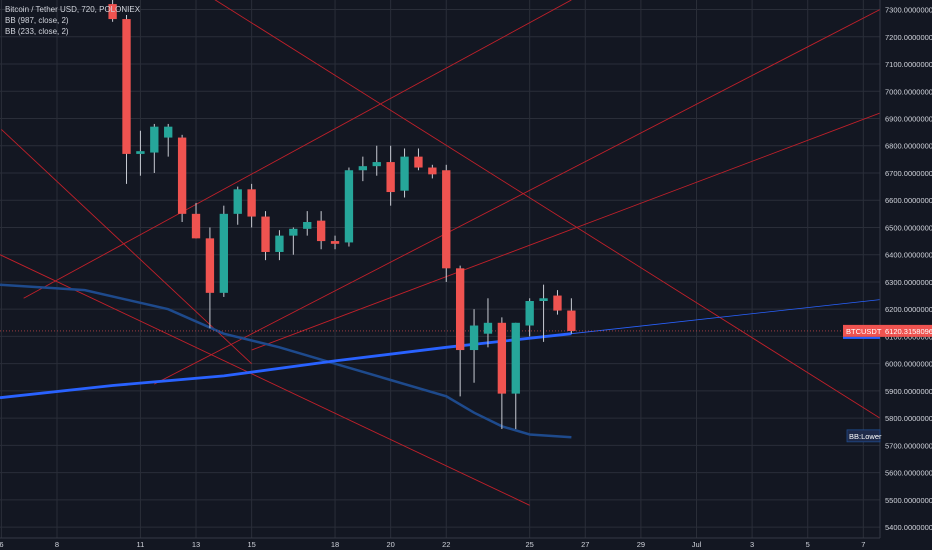  What do you see at coordinates (432, 544) in the screenshot?
I see `time-axis: 6 8 11 13 15 18 20 22 25 27 29 Jul 3 5 7` at bounding box center [432, 544].